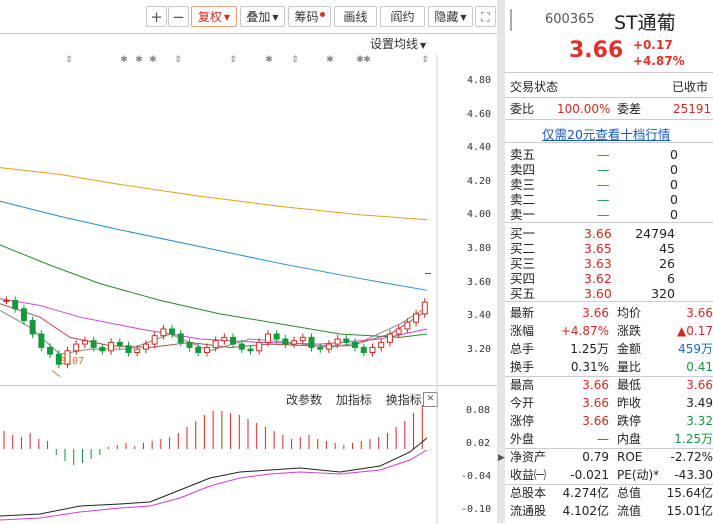 This screenshot has width=713, height=524. Describe the element at coordinates (522, 367) in the screenshot. I see `stat-label: 换手` at that location.